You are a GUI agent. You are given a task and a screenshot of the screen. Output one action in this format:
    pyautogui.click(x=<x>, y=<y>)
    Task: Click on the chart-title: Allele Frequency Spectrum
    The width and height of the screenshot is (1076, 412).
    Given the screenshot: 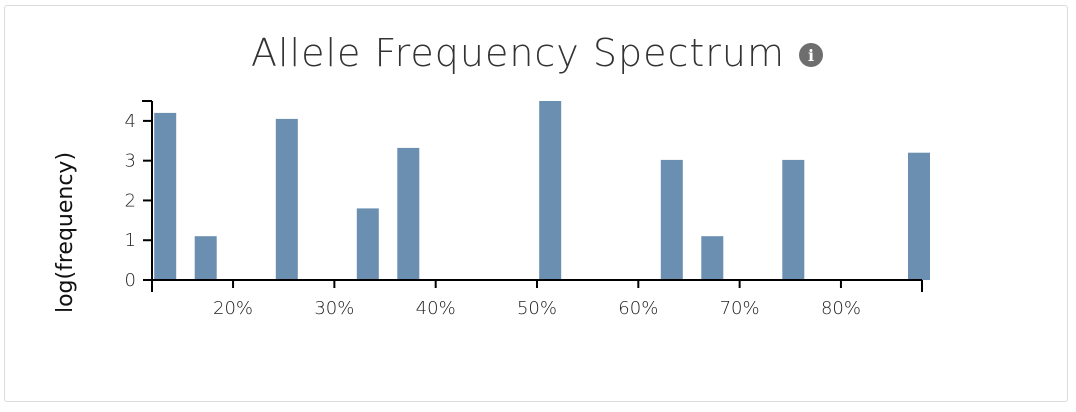 What is the action you would take?
    pyautogui.click(x=518, y=53)
    